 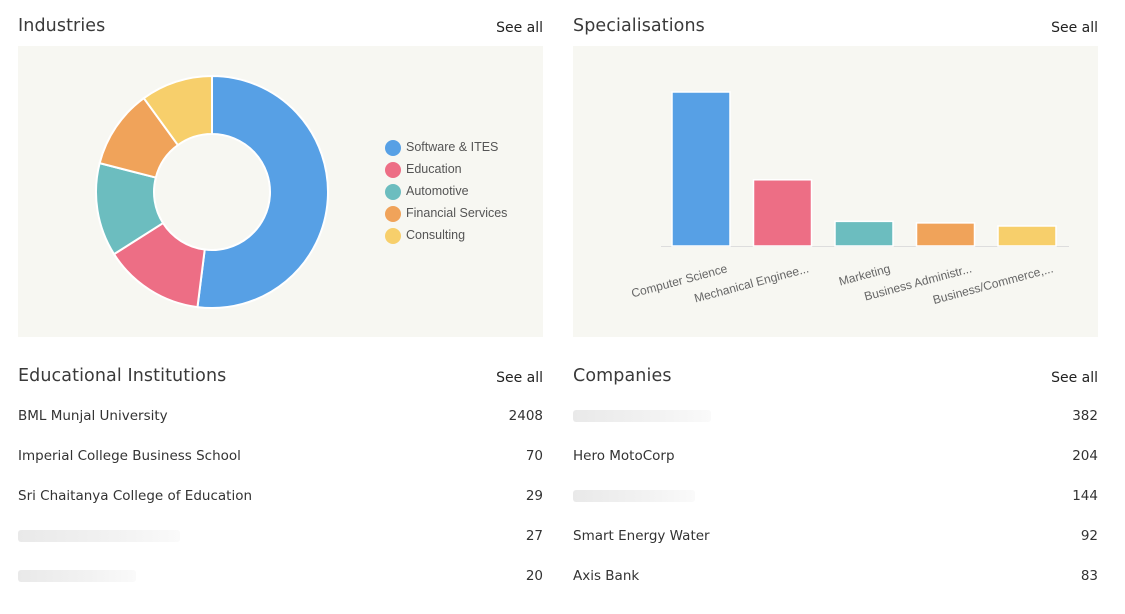 I want to click on educational-institutions-header: Educational Institutions See all, so click(x=280, y=368).